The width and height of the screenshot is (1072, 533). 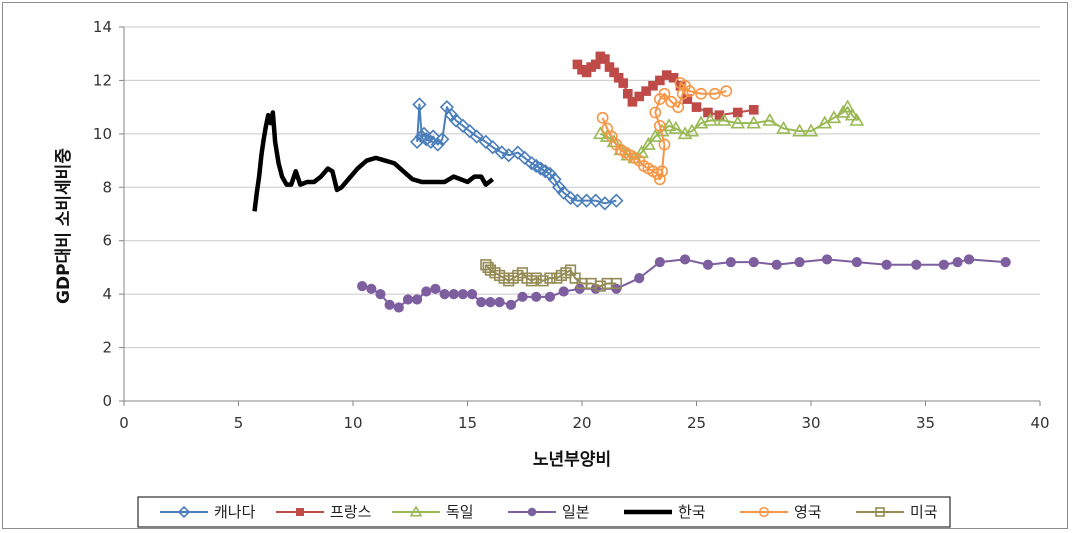 I want to click on y-tick-label: 4, so click(x=107, y=294).